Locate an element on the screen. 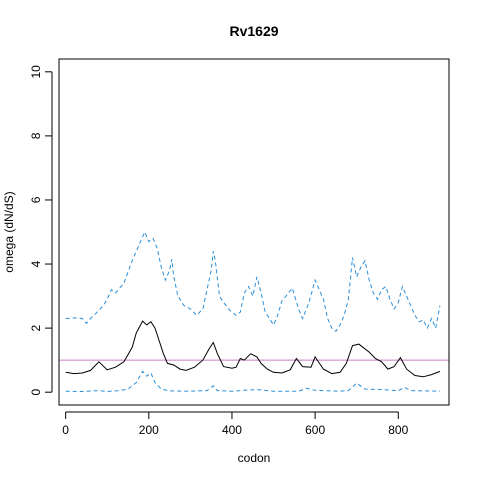  x-tick-label: 600 is located at coordinates (315, 430).